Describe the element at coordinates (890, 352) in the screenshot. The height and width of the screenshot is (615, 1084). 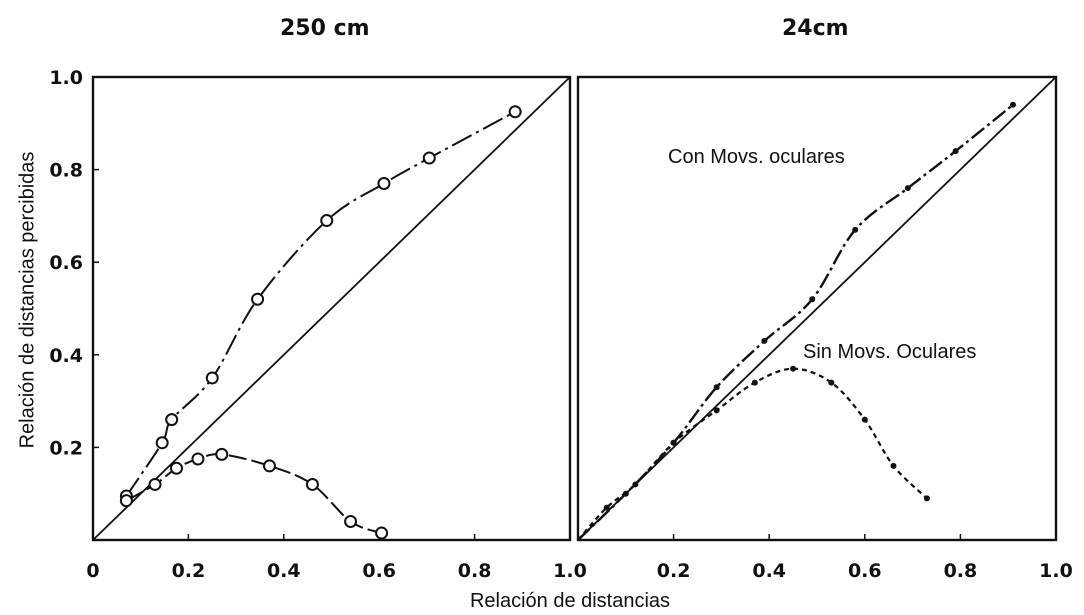
I see `annotation-sin-movs: Sin Movs. Oculares` at that location.